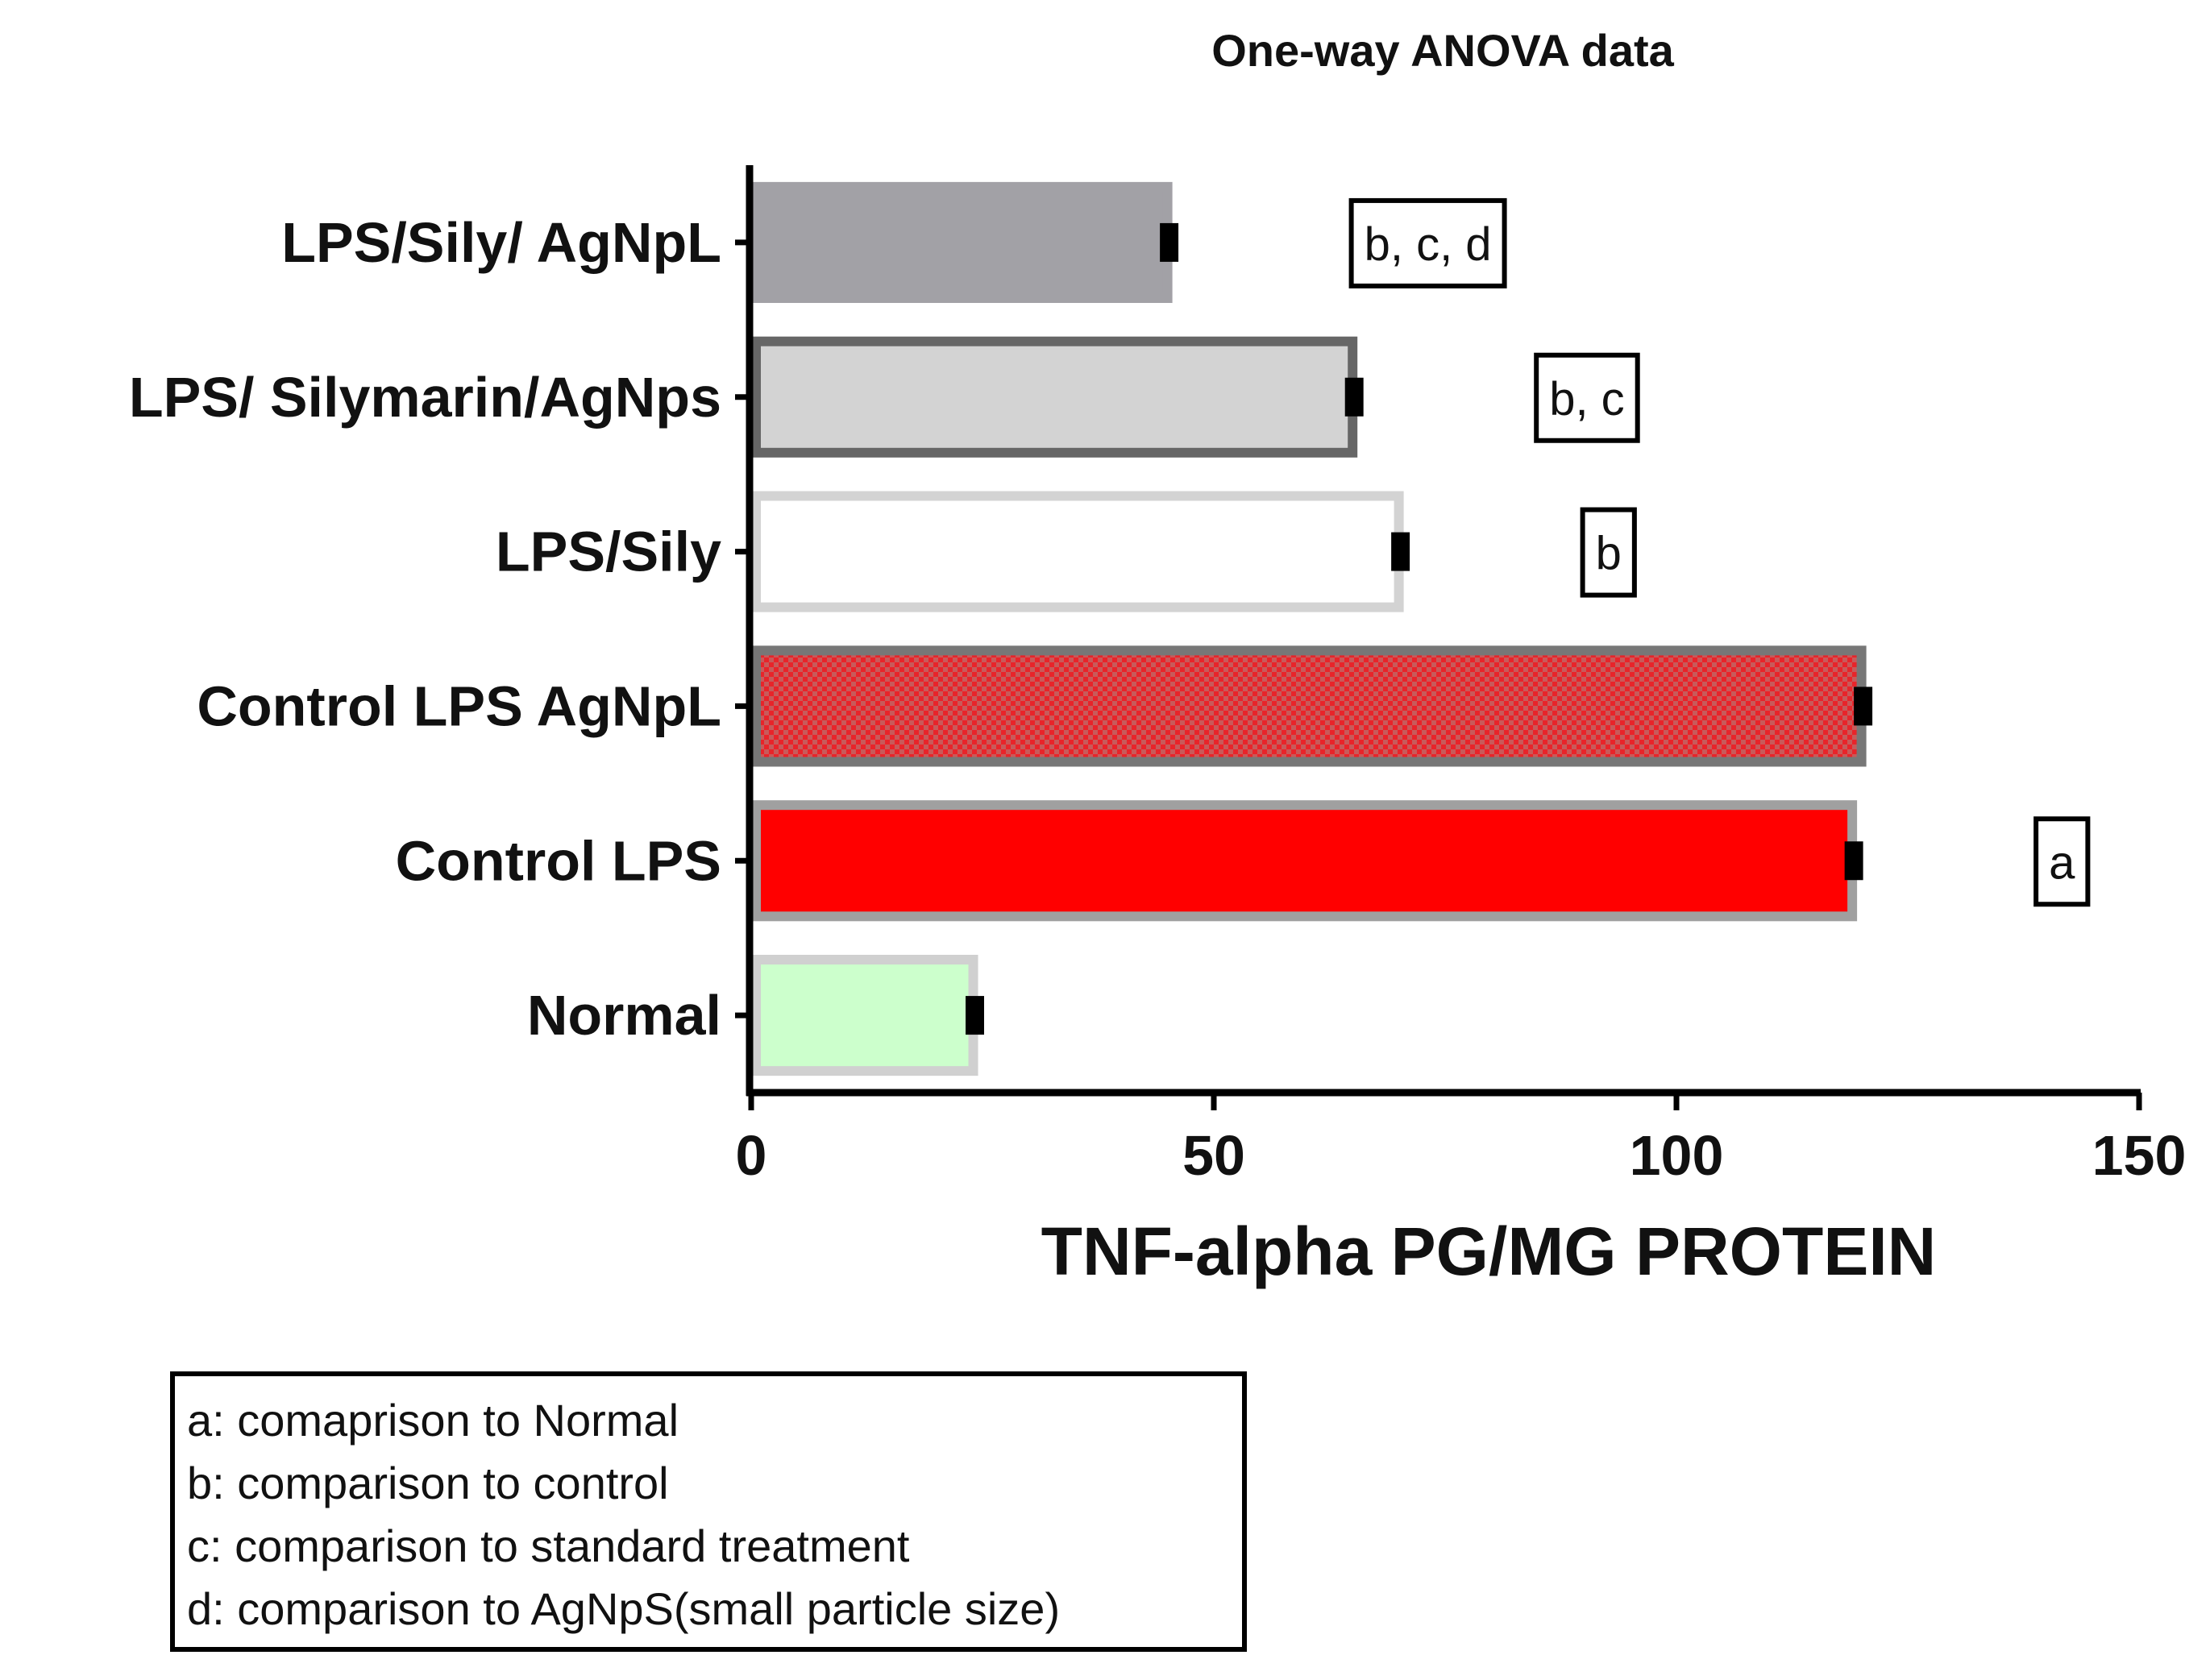 This screenshot has width=2210, height=1680. What do you see at coordinates (501, 242) in the screenshot?
I see `category-label: LPS/Sily/ AgNpL` at bounding box center [501, 242].